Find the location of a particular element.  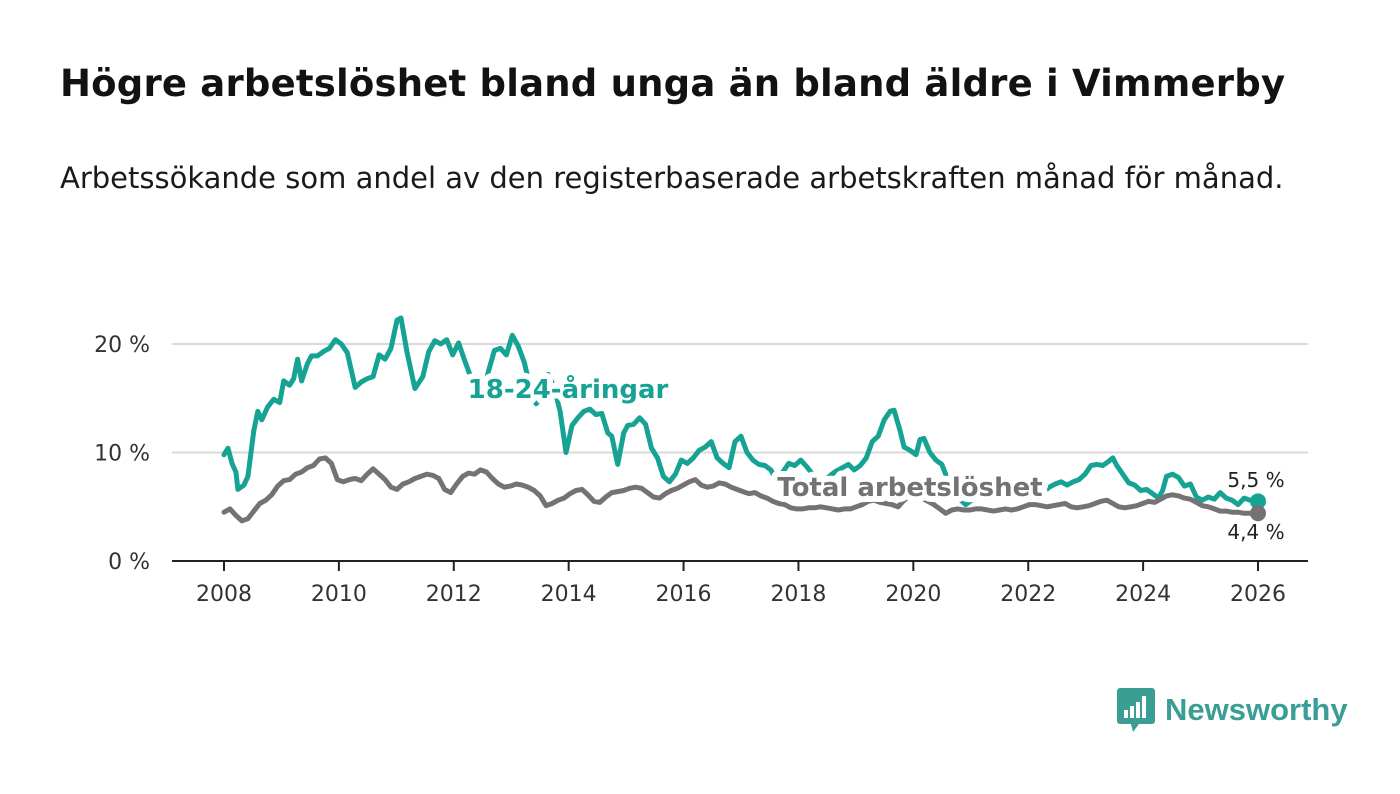

series-label-18-24: 18-24-åringar is located at coordinates (568, 389).